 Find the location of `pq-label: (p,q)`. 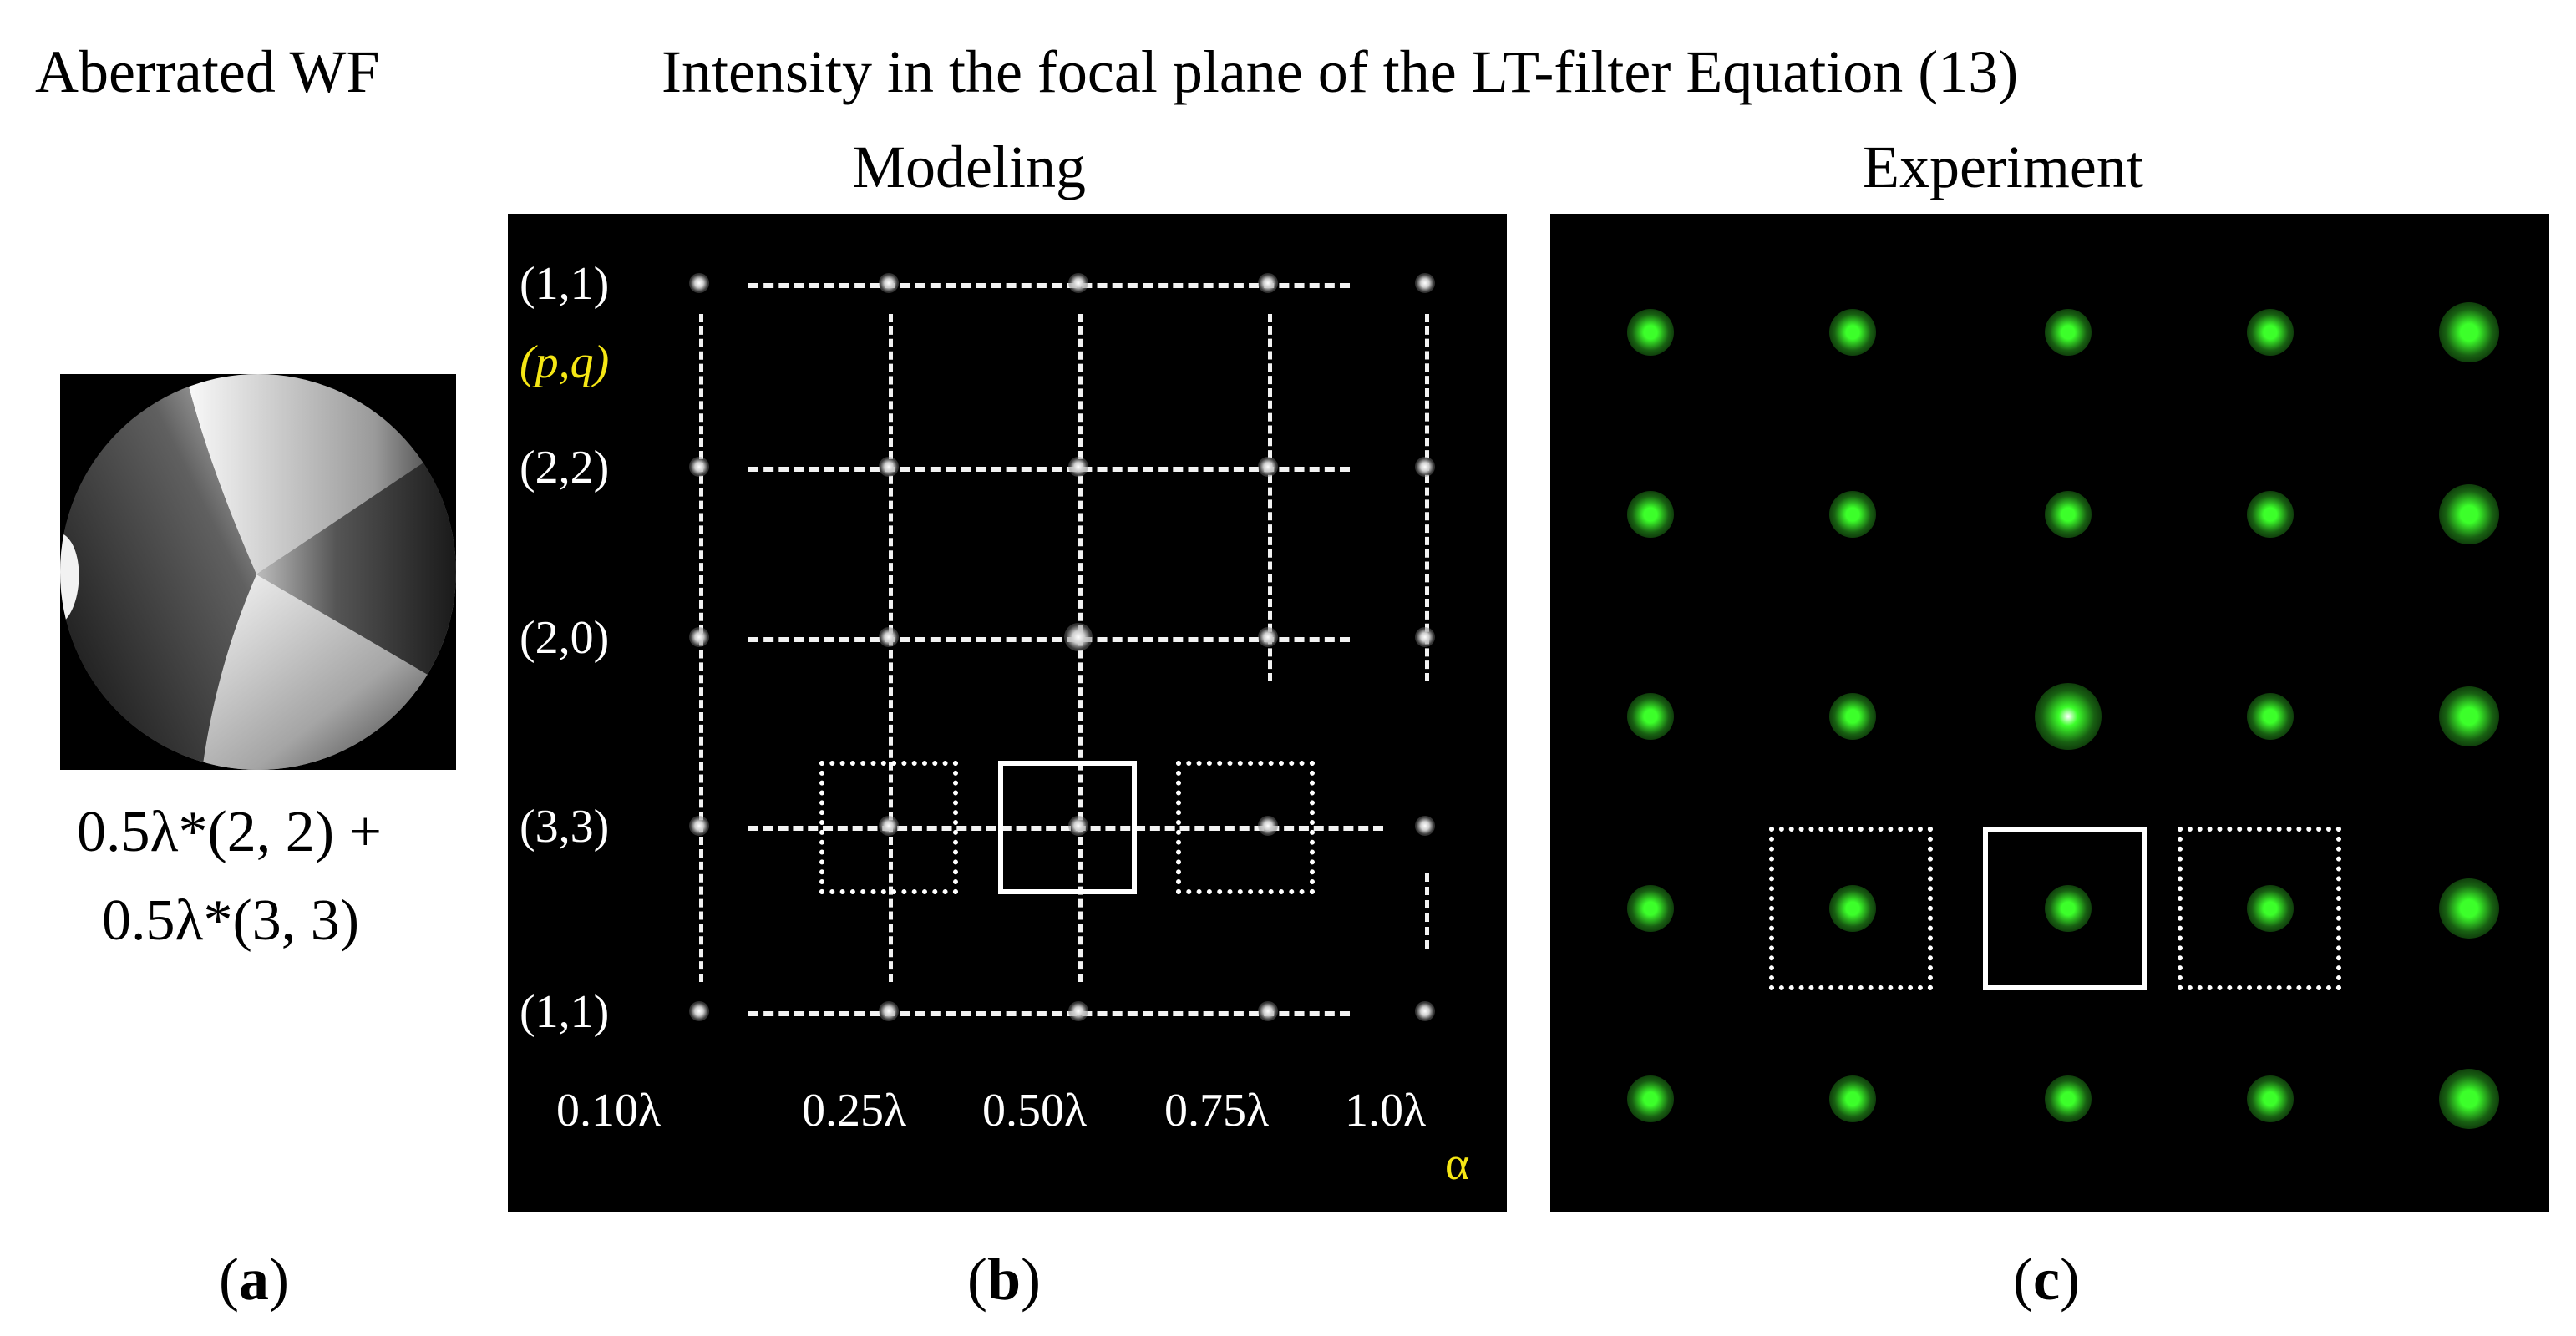

pq-label: (p,q) is located at coordinates (565, 362).